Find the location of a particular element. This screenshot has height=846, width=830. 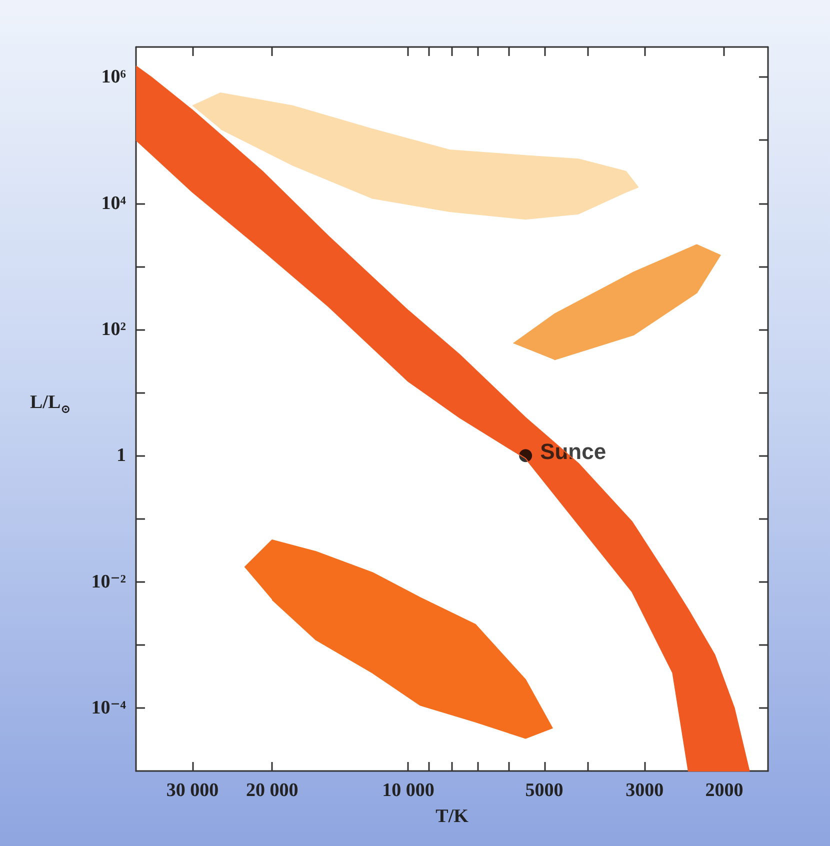

x-tick-label: 2000 is located at coordinates (724, 790).